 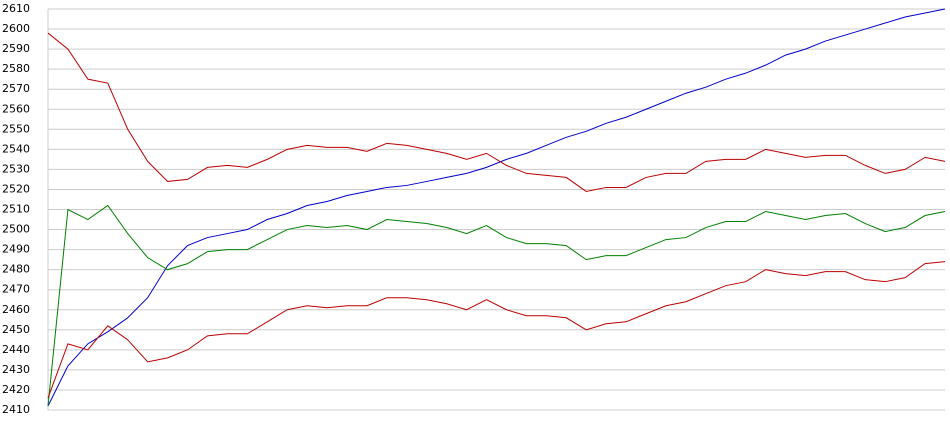 What do you see at coordinates (16, 249) in the screenshot?
I see `y-tick-label: 2490` at bounding box center [16, 249].